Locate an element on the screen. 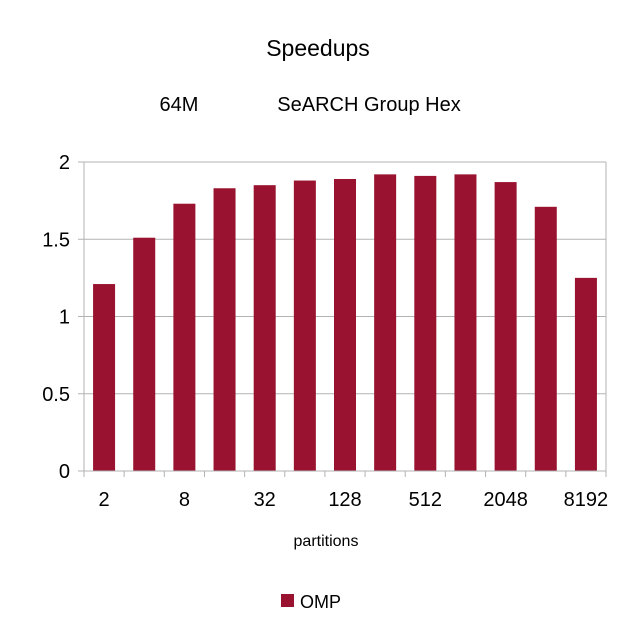 The height and width of the screenshot is (636, 636). y-tick-label-0: 0 is located at coordinates (64, 472).